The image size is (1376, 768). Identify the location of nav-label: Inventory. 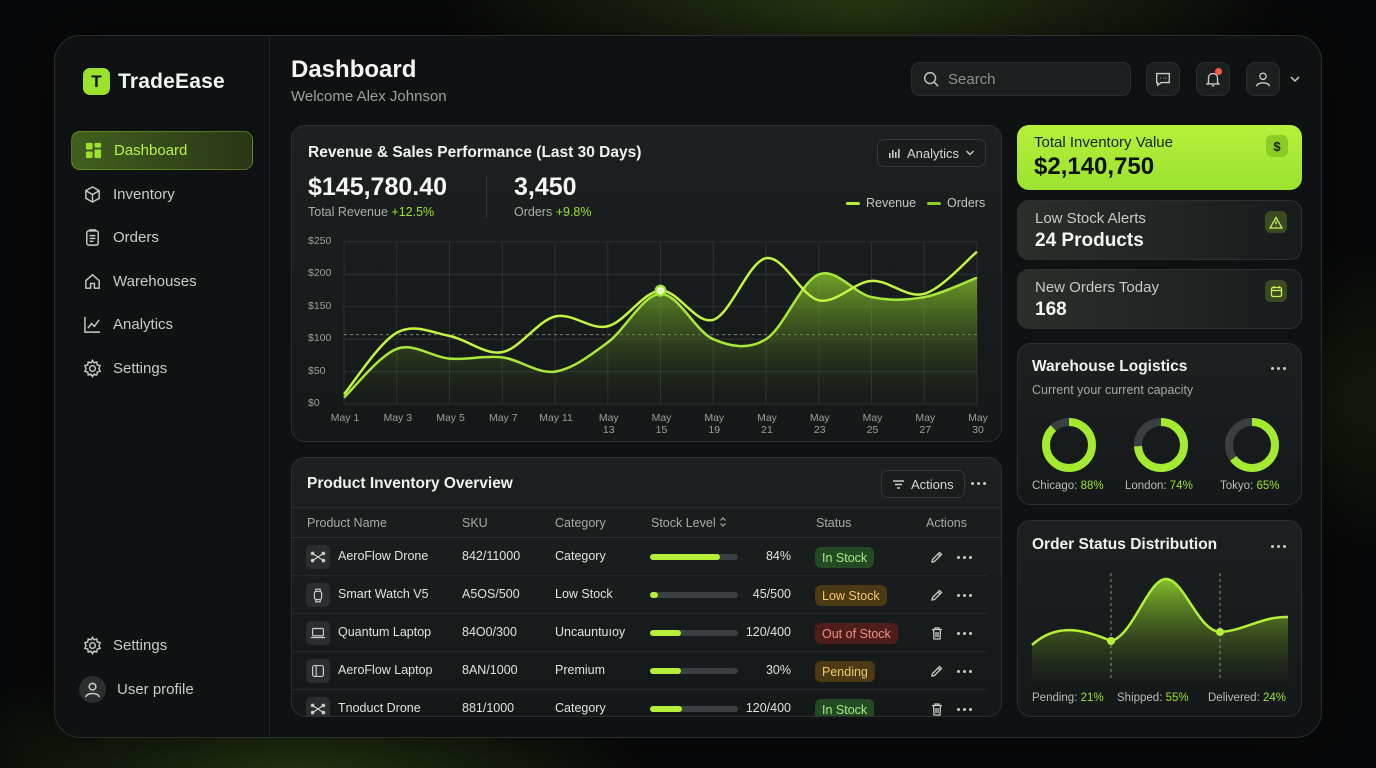
(144, 194).